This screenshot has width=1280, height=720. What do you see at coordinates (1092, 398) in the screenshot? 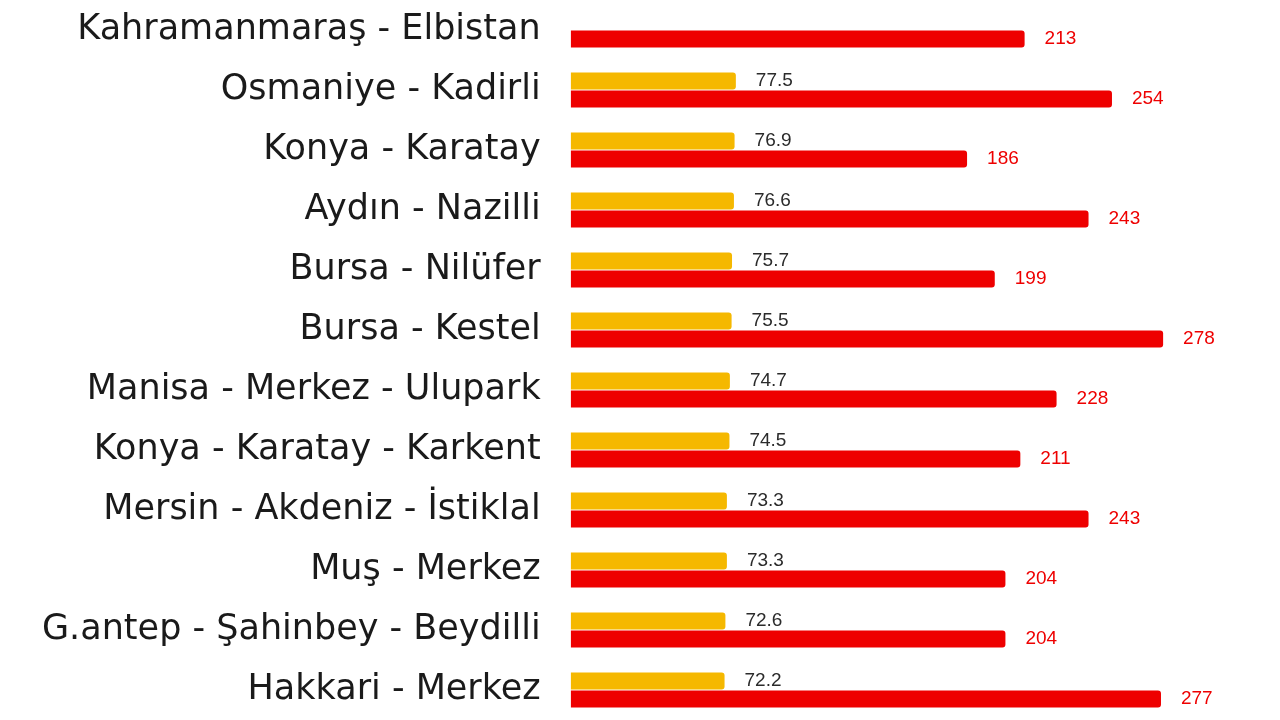
I see `data-label: 228` at bounding box center [1092, 398].